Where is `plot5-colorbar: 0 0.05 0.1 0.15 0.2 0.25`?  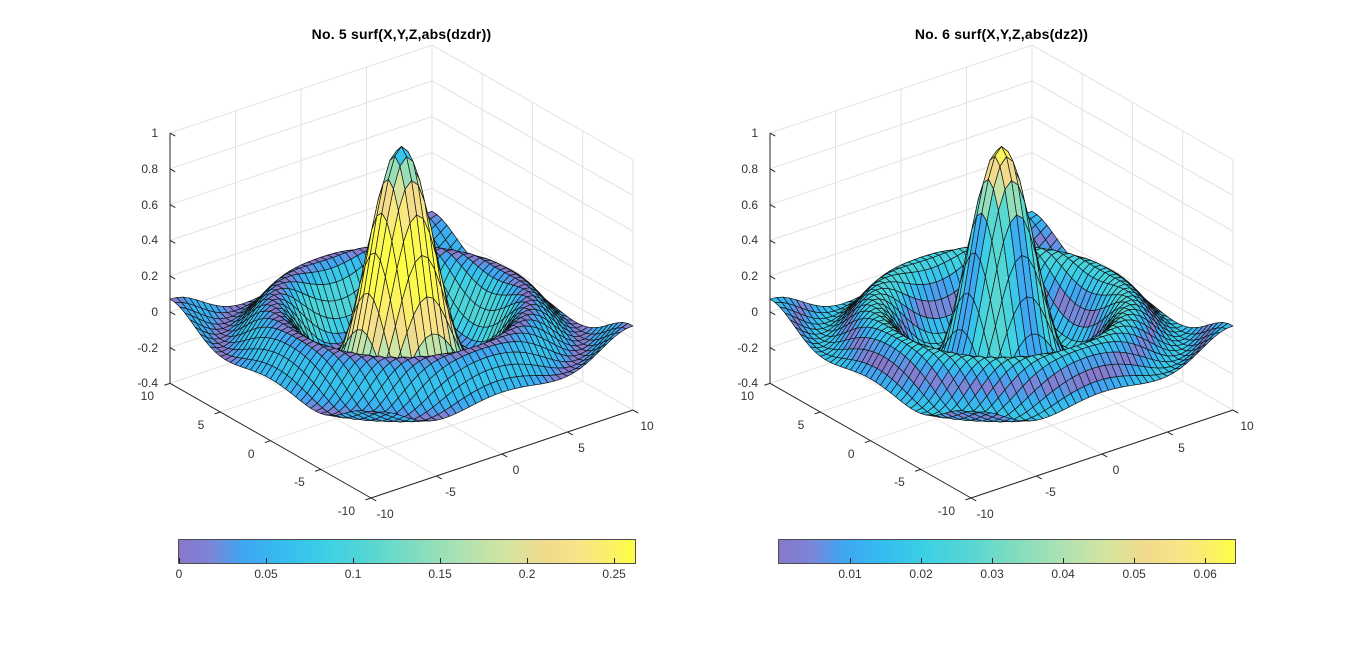
plot5-colorbar: 0 0.05 0.1 0.15 0.2 0.25 is located at coordinates (406, 560).